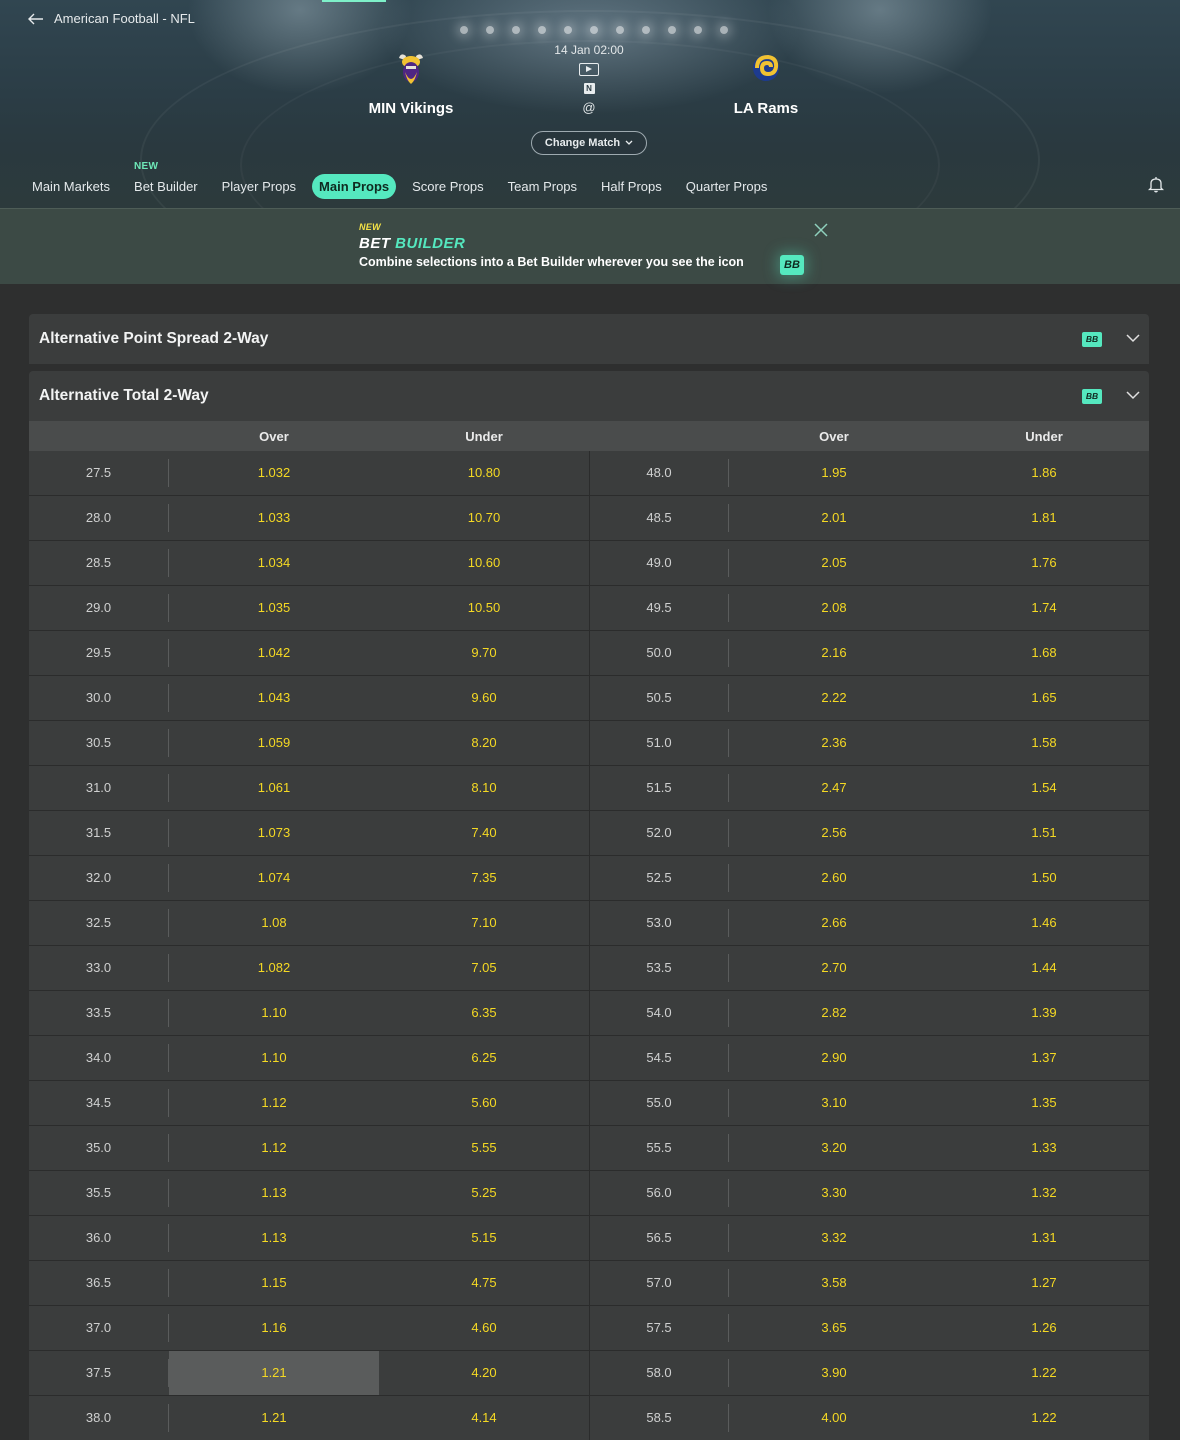 Image resolution: width=1180 pixels, height=1440 pixels. I want to click on odds-under: 4.20, so click(484, 1372).